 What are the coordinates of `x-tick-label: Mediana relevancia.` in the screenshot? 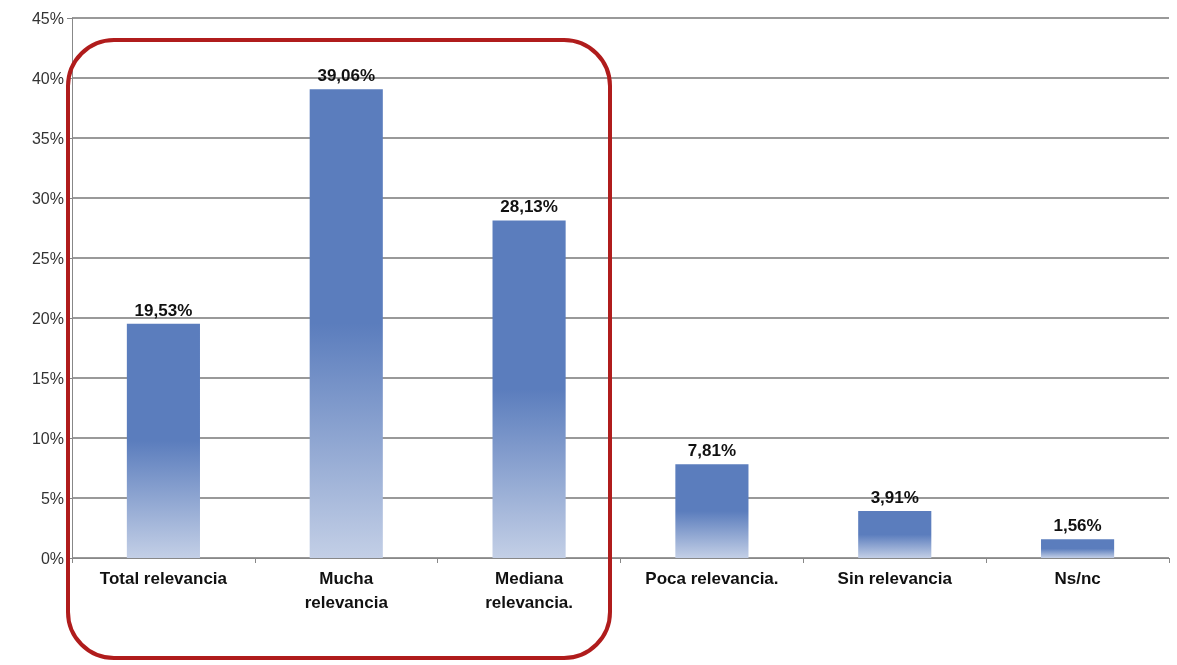 It's located at (529, 590).